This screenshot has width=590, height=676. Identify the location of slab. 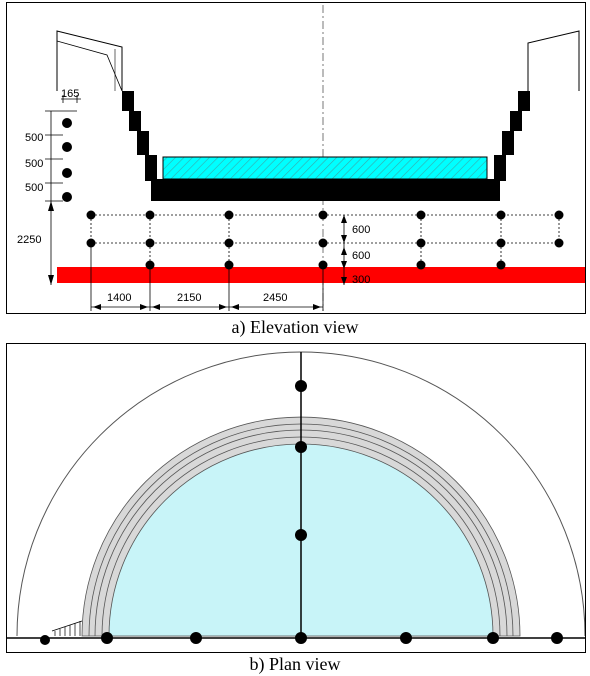
(325, 190).